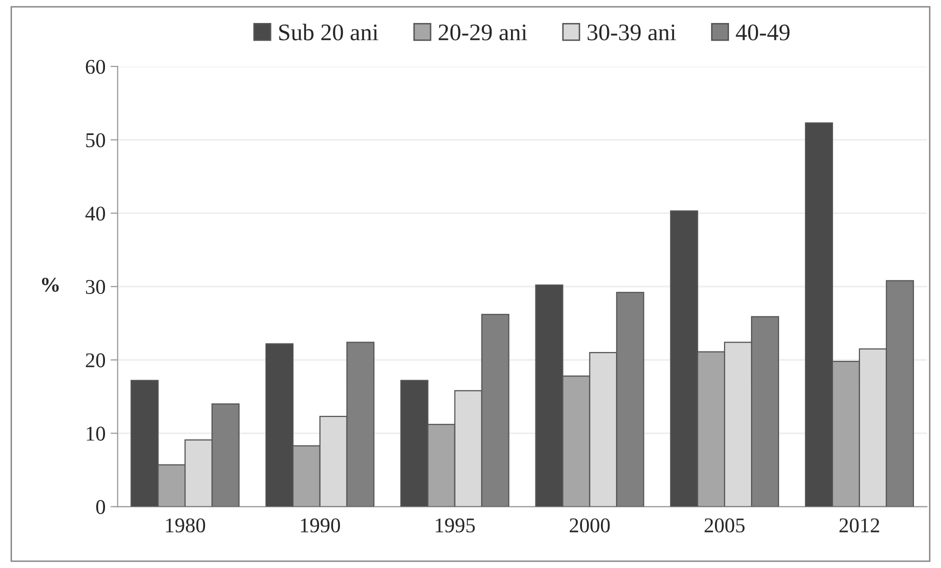 The width and height of the screenshot is (941, 568). I want to click on x-tick-label: 2005, so click(724, 525).